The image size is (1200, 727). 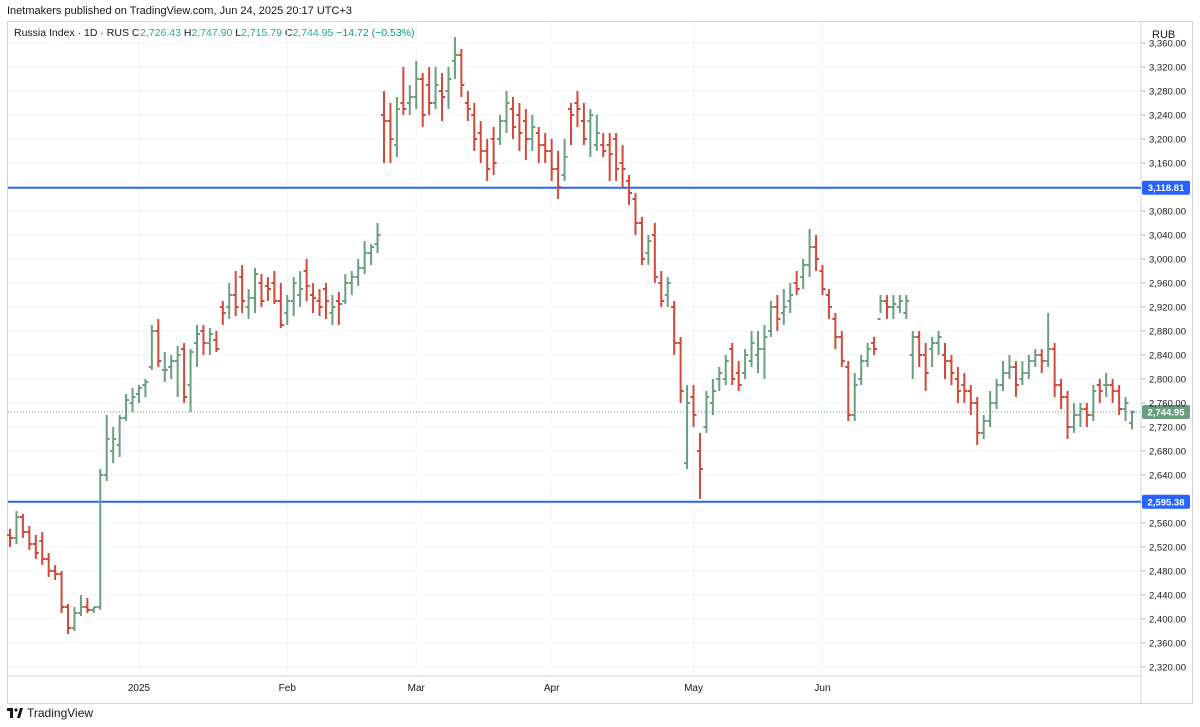 What do you see at coordinates (552, 688) in the screenshot?
I see `time-axis-tick-label: Apr` at bounding box center [552, 688].